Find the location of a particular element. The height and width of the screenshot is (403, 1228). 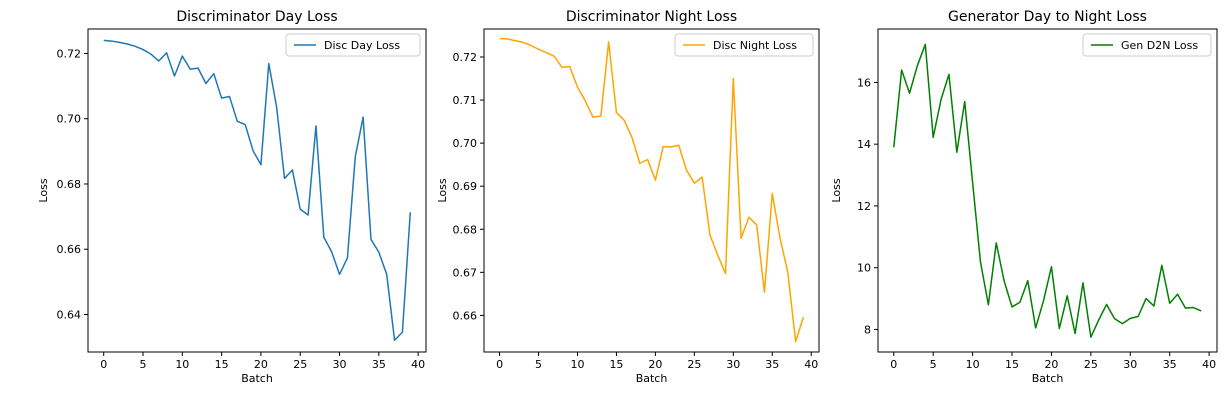

y-tick-label: 0.67 is located at coordinates (465, 272).